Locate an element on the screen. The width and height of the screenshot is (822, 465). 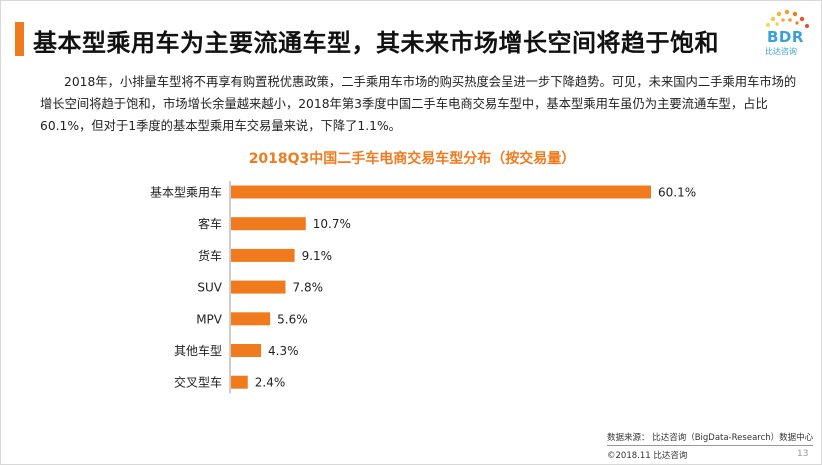
bdr-logo: BDR 比达咨询 is located at coordinates (787, 34).